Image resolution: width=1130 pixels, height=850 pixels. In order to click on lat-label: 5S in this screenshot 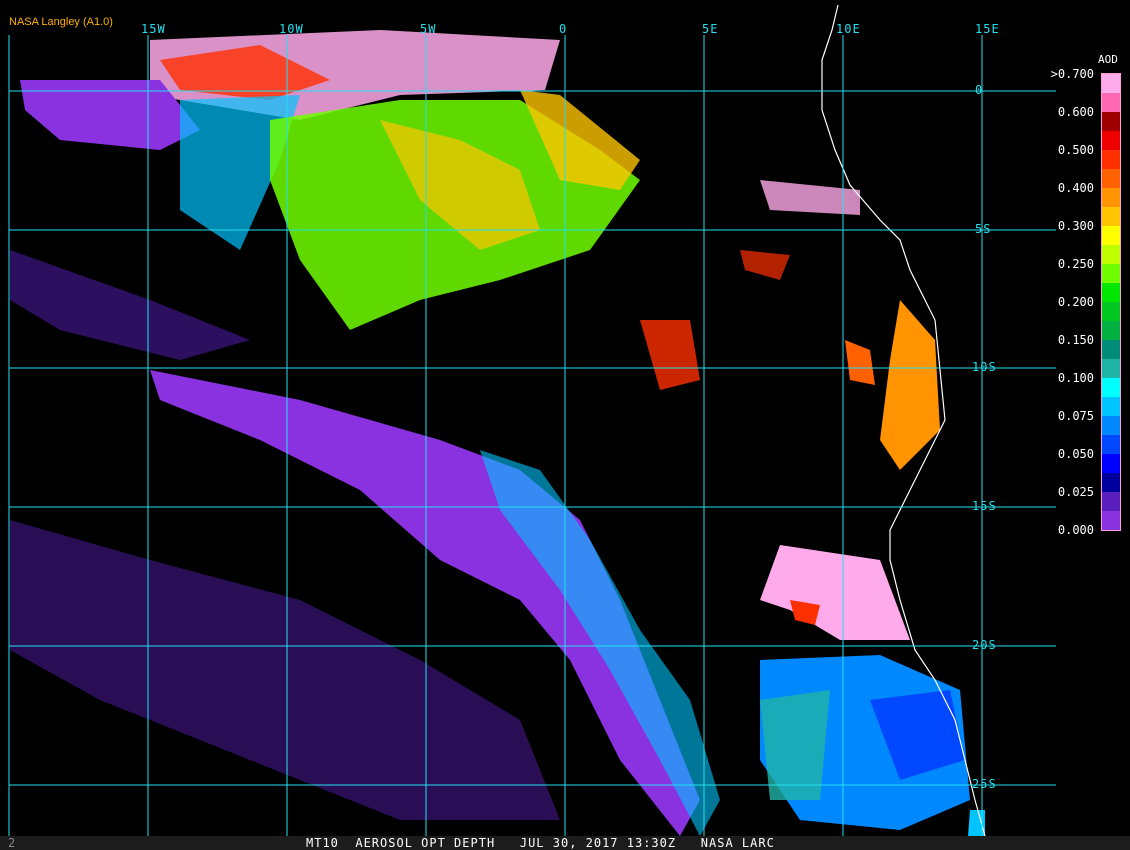, I will do `click(983, 229)`.